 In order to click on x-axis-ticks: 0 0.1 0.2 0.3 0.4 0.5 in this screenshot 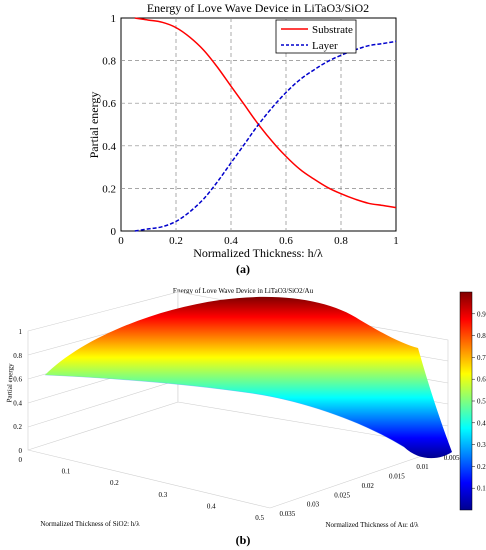, I will do `click(142, 489)`.